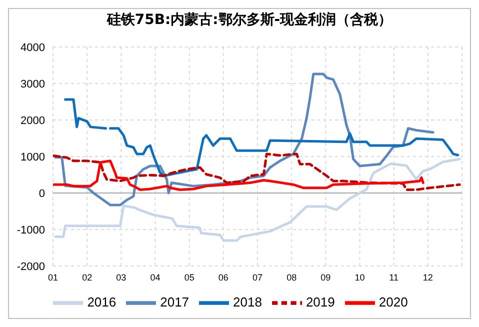 This screenshot has width=479, height=327. Describe the element at coordinates (30, 230) in the screenshot. I see `y-tick-label: -1000` at that location.